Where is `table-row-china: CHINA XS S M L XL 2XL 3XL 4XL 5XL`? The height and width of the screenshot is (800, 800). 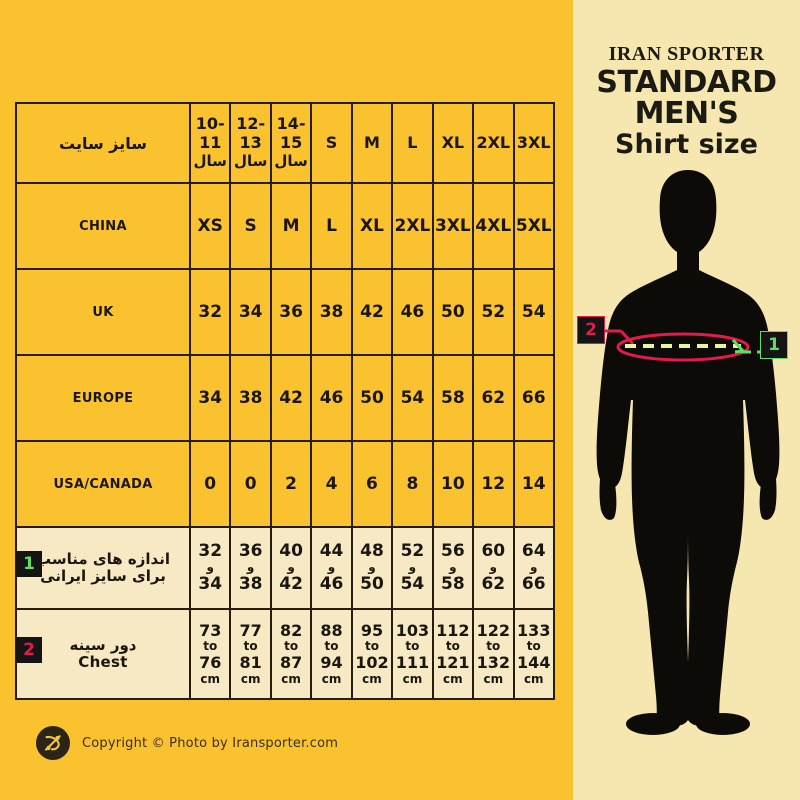
table-row-china: CHINA XS S M L XL 2XL 3XL 4XL 5XL is located at coordinates (285, 226).